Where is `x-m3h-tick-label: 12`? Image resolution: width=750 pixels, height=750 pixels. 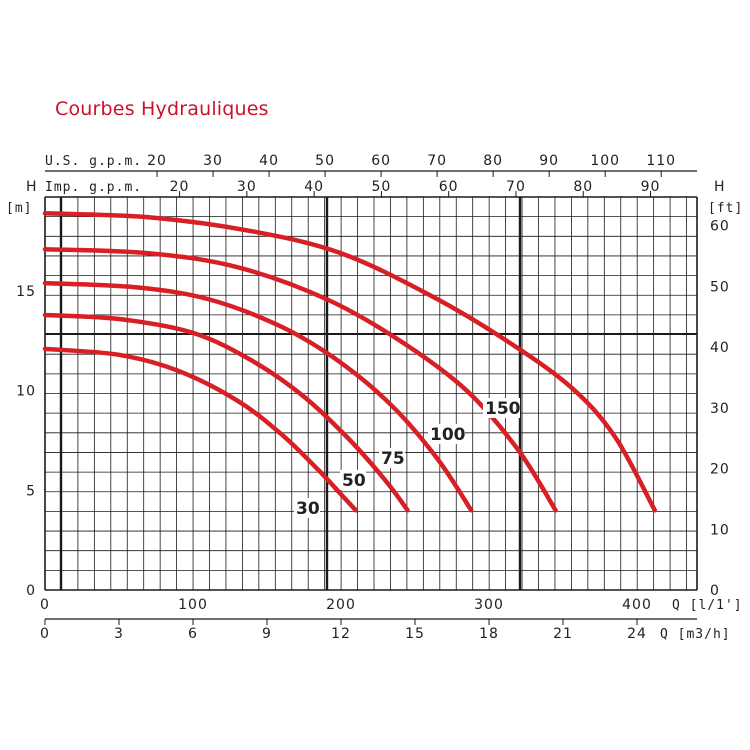
x-m3h-tick-label: 12 is located at coordinates (341, 634).